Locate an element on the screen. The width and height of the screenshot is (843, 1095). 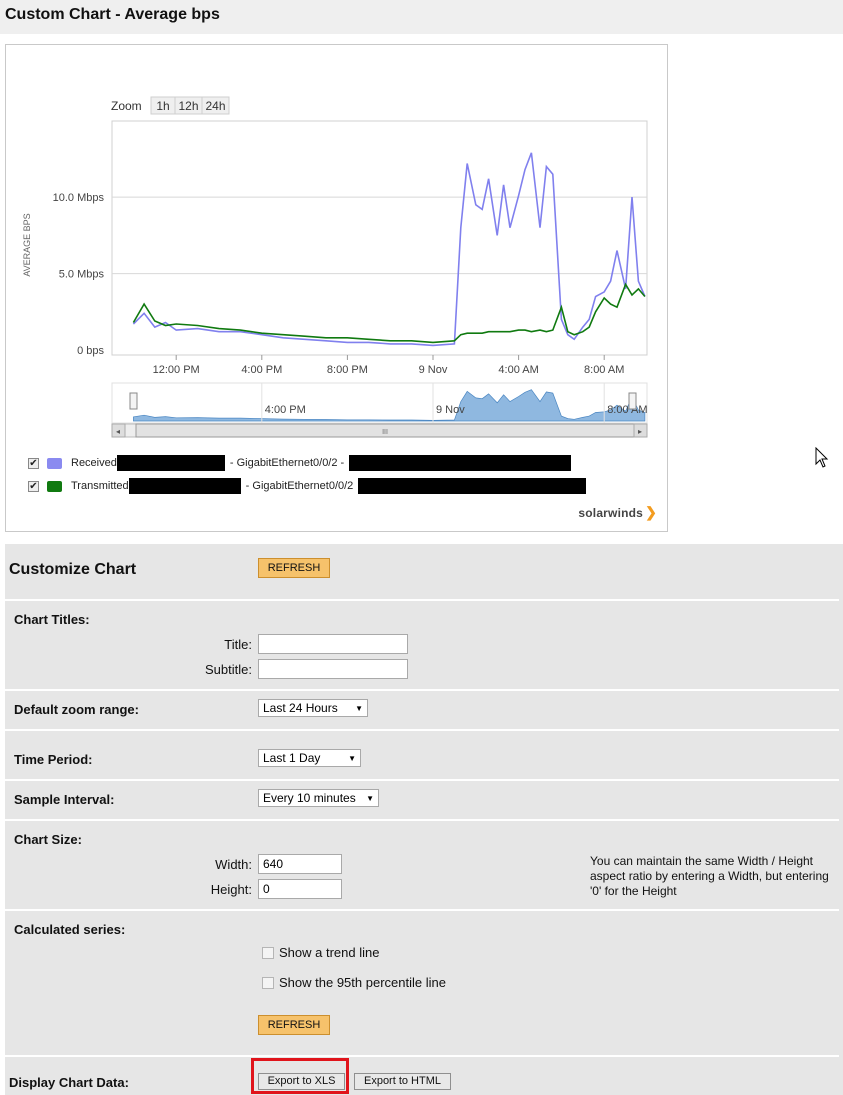
scroll-grip-icon: III is located at coordinates (385, 432).